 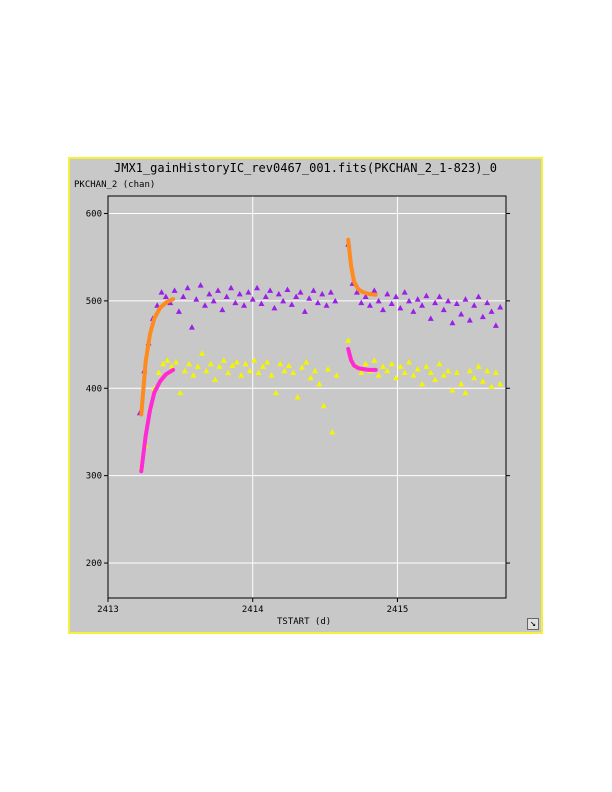 I want to click on y-tick-label: 600, so click(x=94, y=214).